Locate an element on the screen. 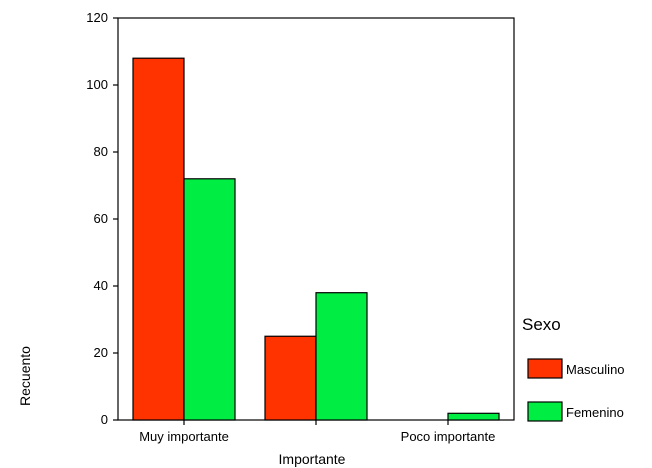 This screenshot has width=652, height=468. x-tick-label: Muy importante is located at coordinates (184, 436).